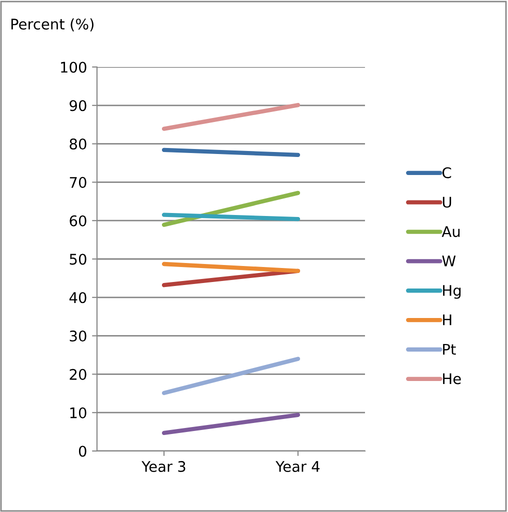  I want to click on y-tick-label: 80, so click(78, 144).